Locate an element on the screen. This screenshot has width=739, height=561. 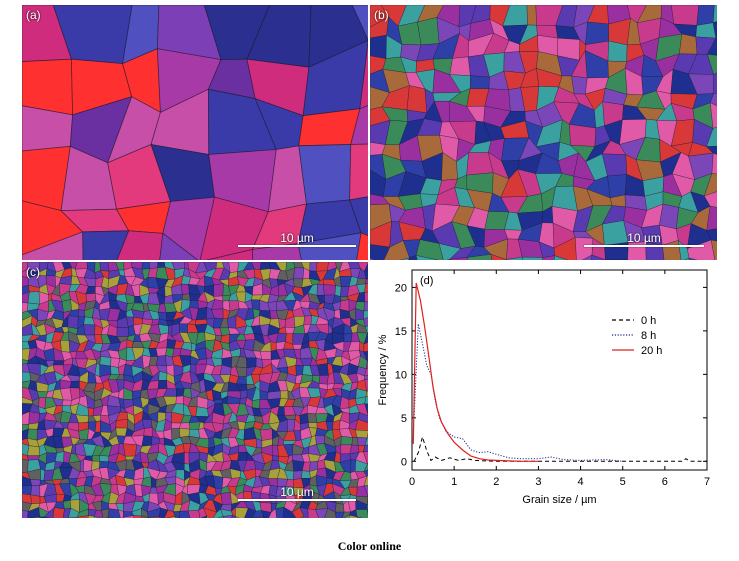
x-tick-label: 6 is located at coordinates (665, 482).